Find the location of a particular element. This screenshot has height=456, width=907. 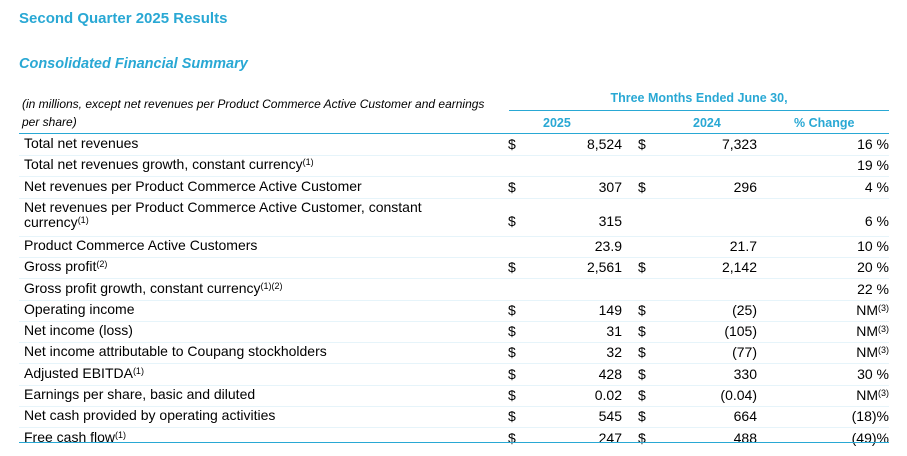

row-label-text: Gross profit growth, constant currency is located at coordinates (142, 287).